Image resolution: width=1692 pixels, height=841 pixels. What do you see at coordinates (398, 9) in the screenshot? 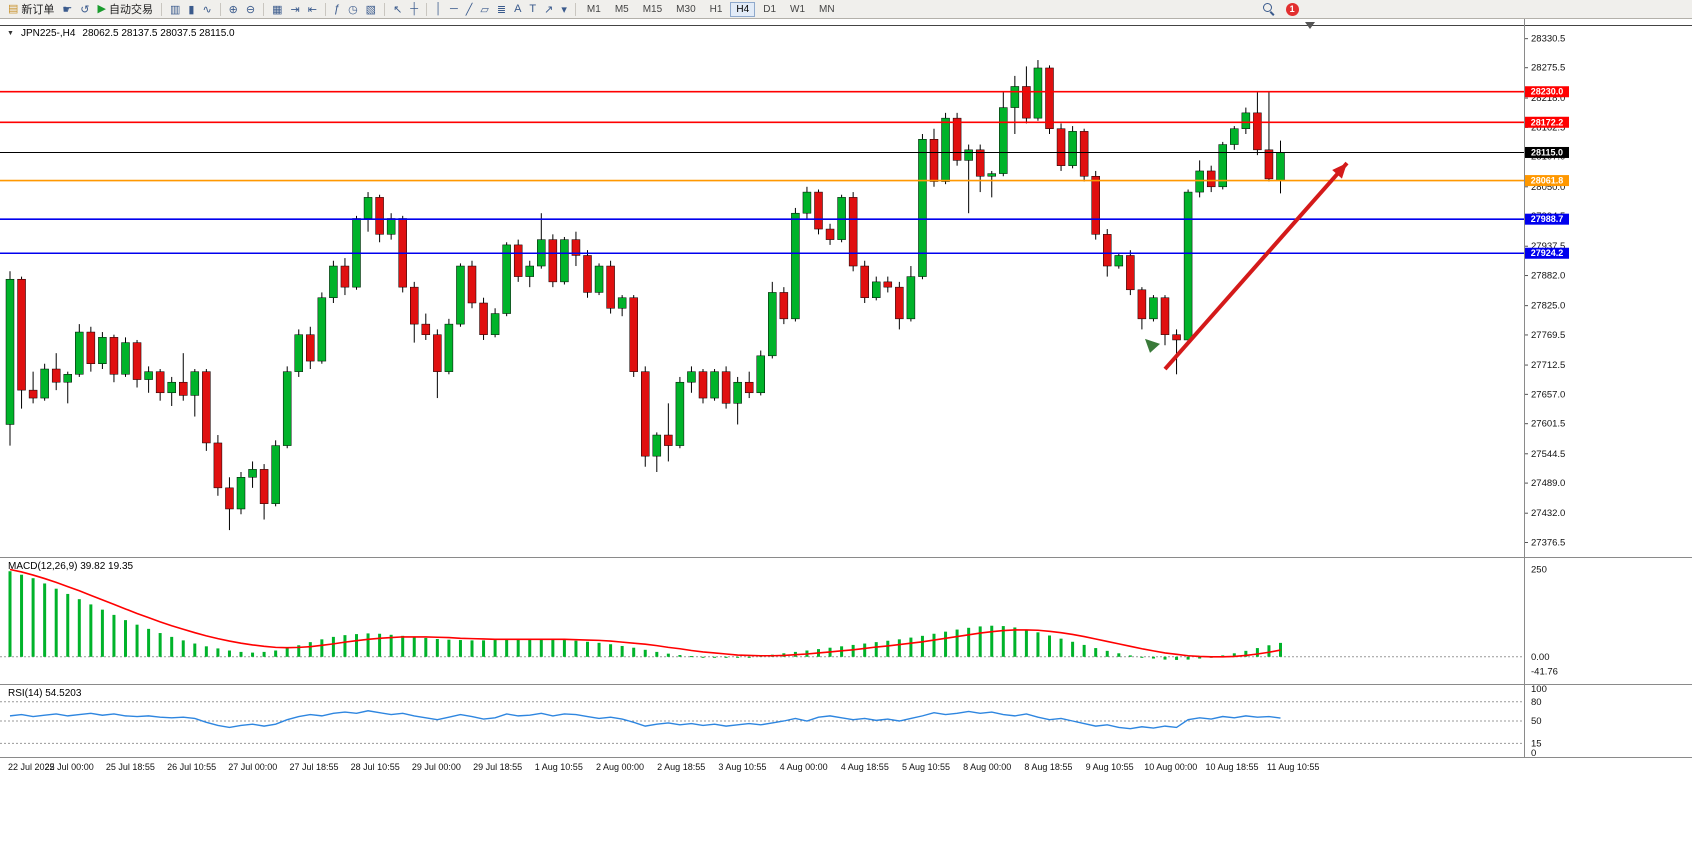
I see `cursor-icon: ↖` at bounding box center [398, 9].